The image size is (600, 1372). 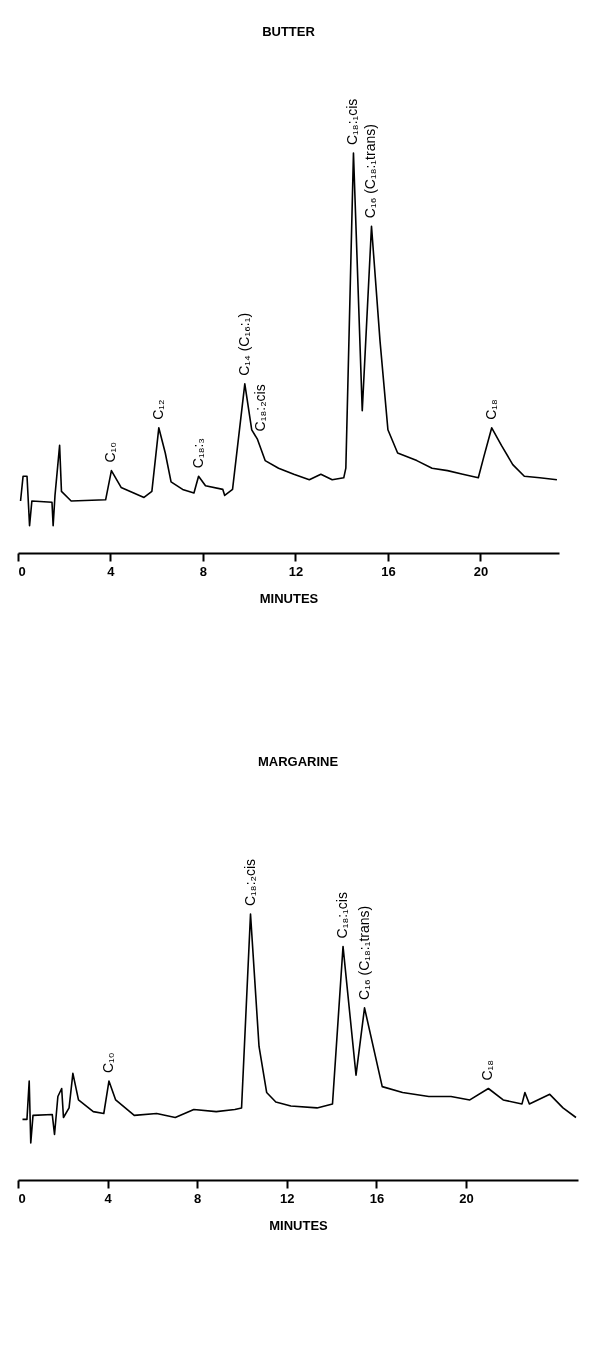 What do you see at coordinates (197, 453) in the screenshot?
I see `annotation: C₁₈:₃` at bounding box center [197, 453].